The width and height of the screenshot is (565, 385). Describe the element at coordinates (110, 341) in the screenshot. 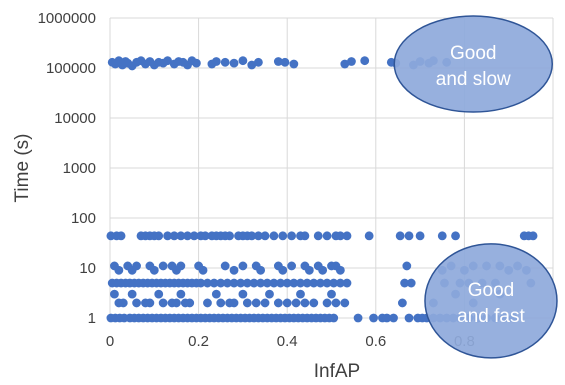

I see `x-tick-label: 0` at that location.